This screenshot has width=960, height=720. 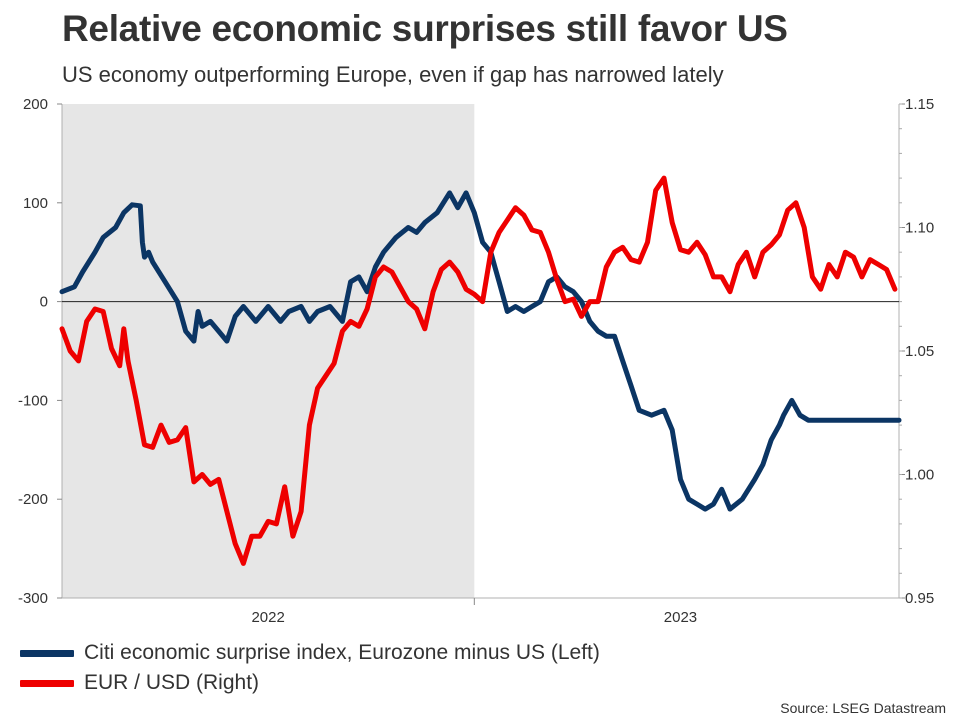 What do you see at coordinates (919, 351) in the screenshot?
I see `right-tick-label: 1.05` at bounding box center [919, 351].